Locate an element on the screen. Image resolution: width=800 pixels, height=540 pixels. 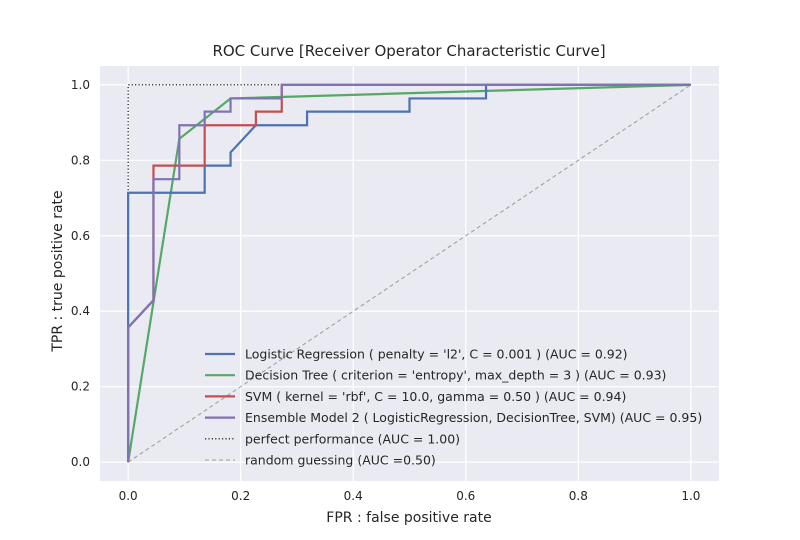
x-axis-label: FPR : false positive rate is located at coordinates (408, 518).